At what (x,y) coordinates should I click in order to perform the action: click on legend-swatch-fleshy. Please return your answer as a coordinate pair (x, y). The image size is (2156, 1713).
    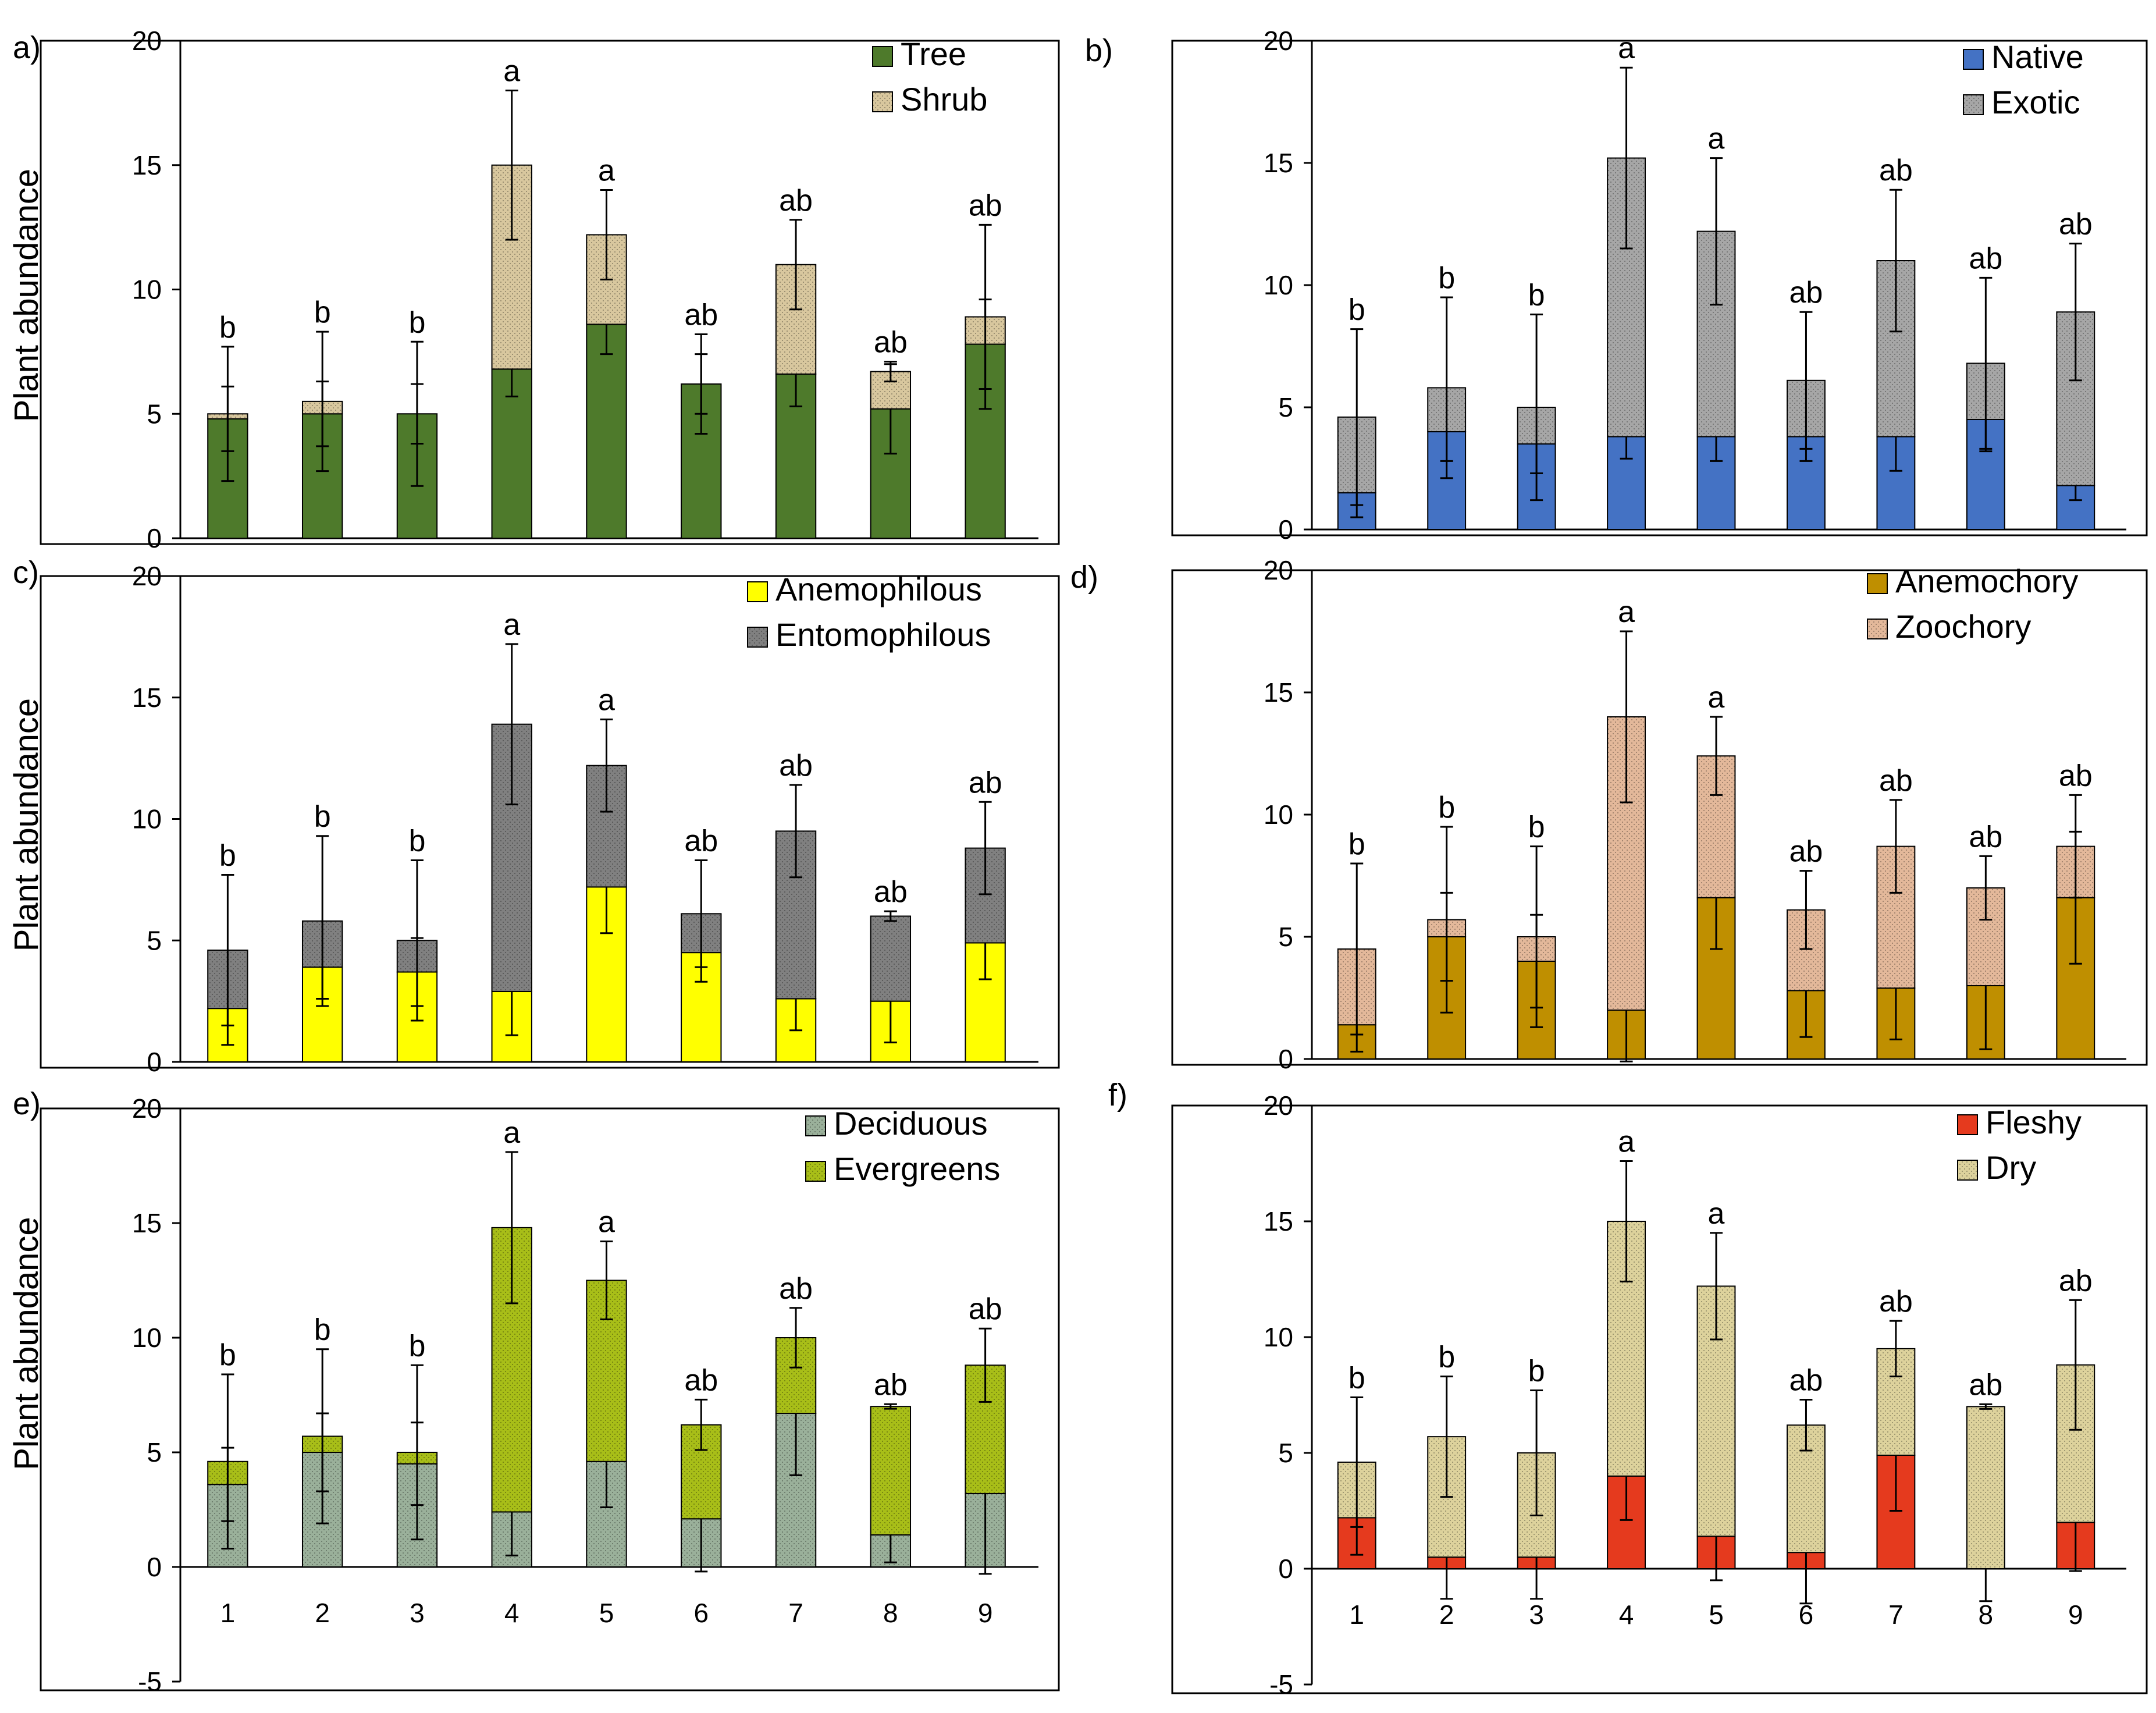
    Looking at the image, I should click on (1967, 1124).